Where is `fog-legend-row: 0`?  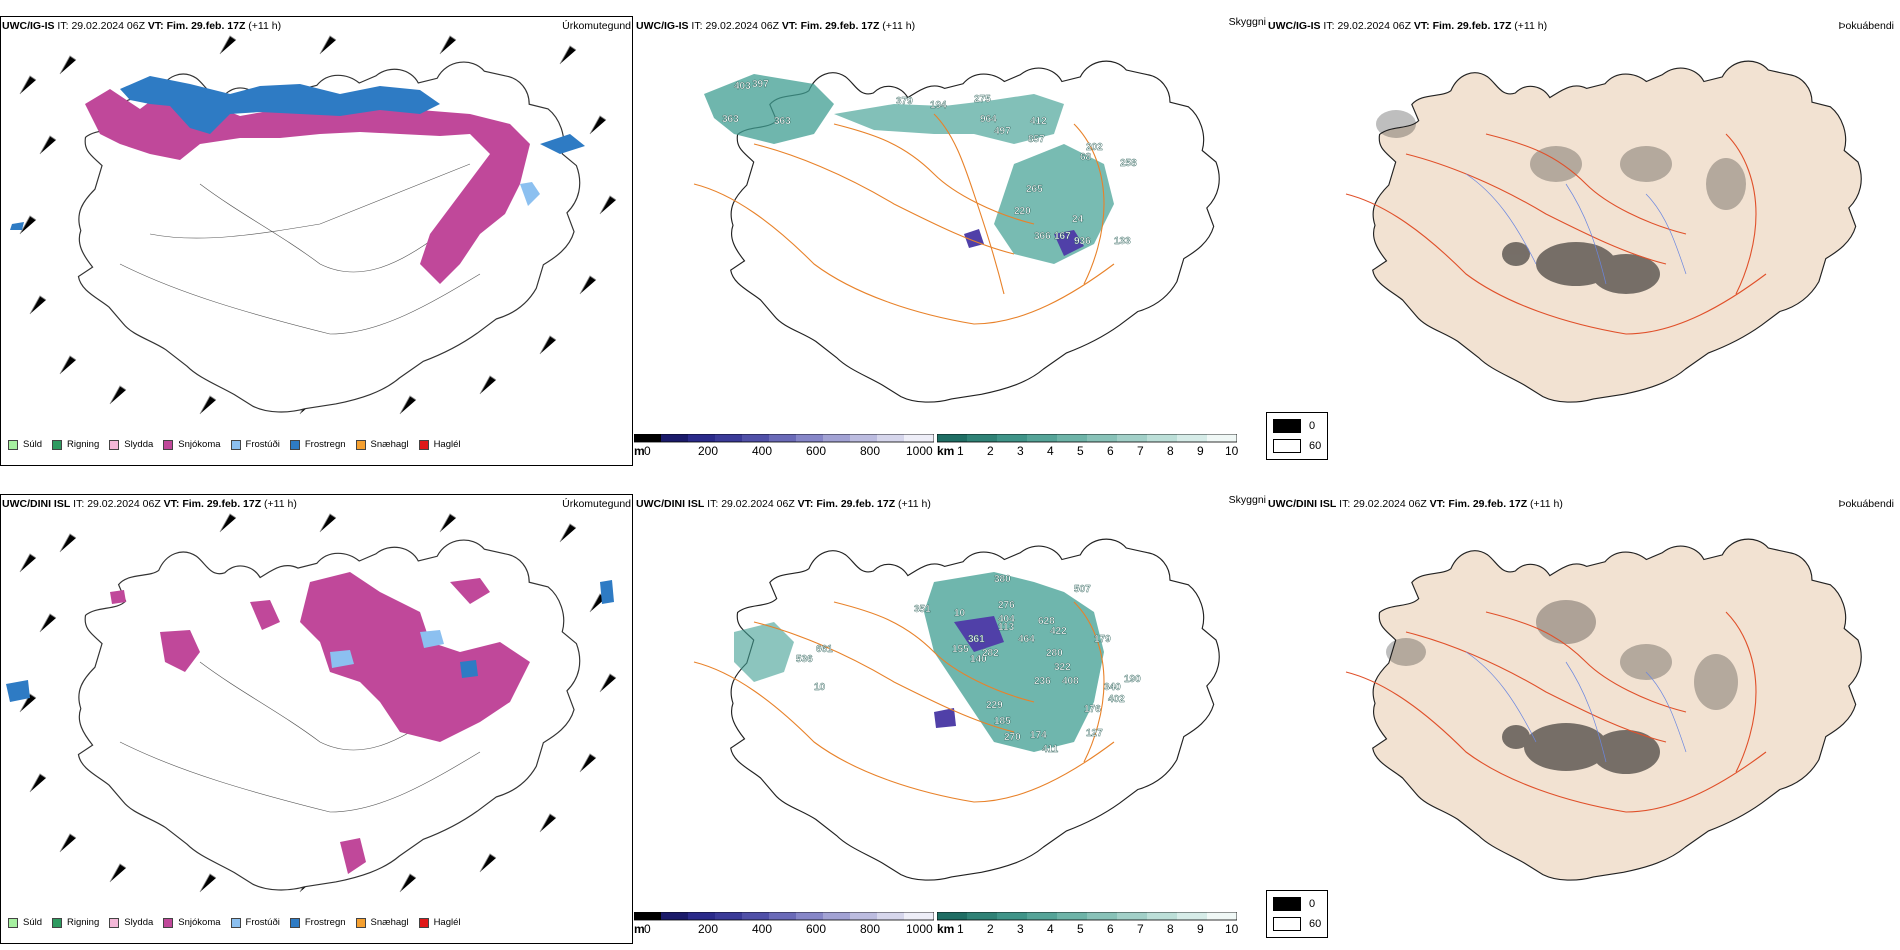
fog-legend-row: 0 is located at coordinates (1294, 904).